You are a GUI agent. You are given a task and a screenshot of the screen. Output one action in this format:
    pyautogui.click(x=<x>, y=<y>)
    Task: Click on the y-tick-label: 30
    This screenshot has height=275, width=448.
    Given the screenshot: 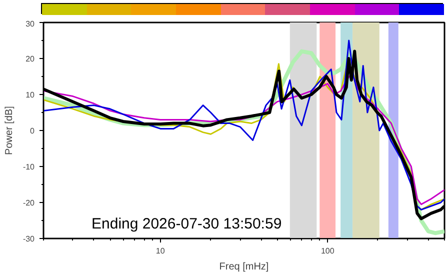 What is the action you would take?
    pyautogui.click(x=31, y=24)
    